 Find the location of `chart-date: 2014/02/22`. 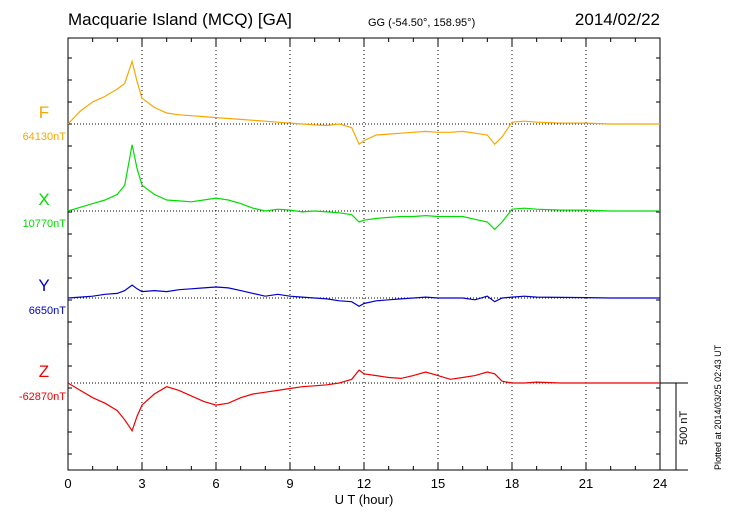

chart-date: 2014/02/22 is located at coordinates (617, 19).